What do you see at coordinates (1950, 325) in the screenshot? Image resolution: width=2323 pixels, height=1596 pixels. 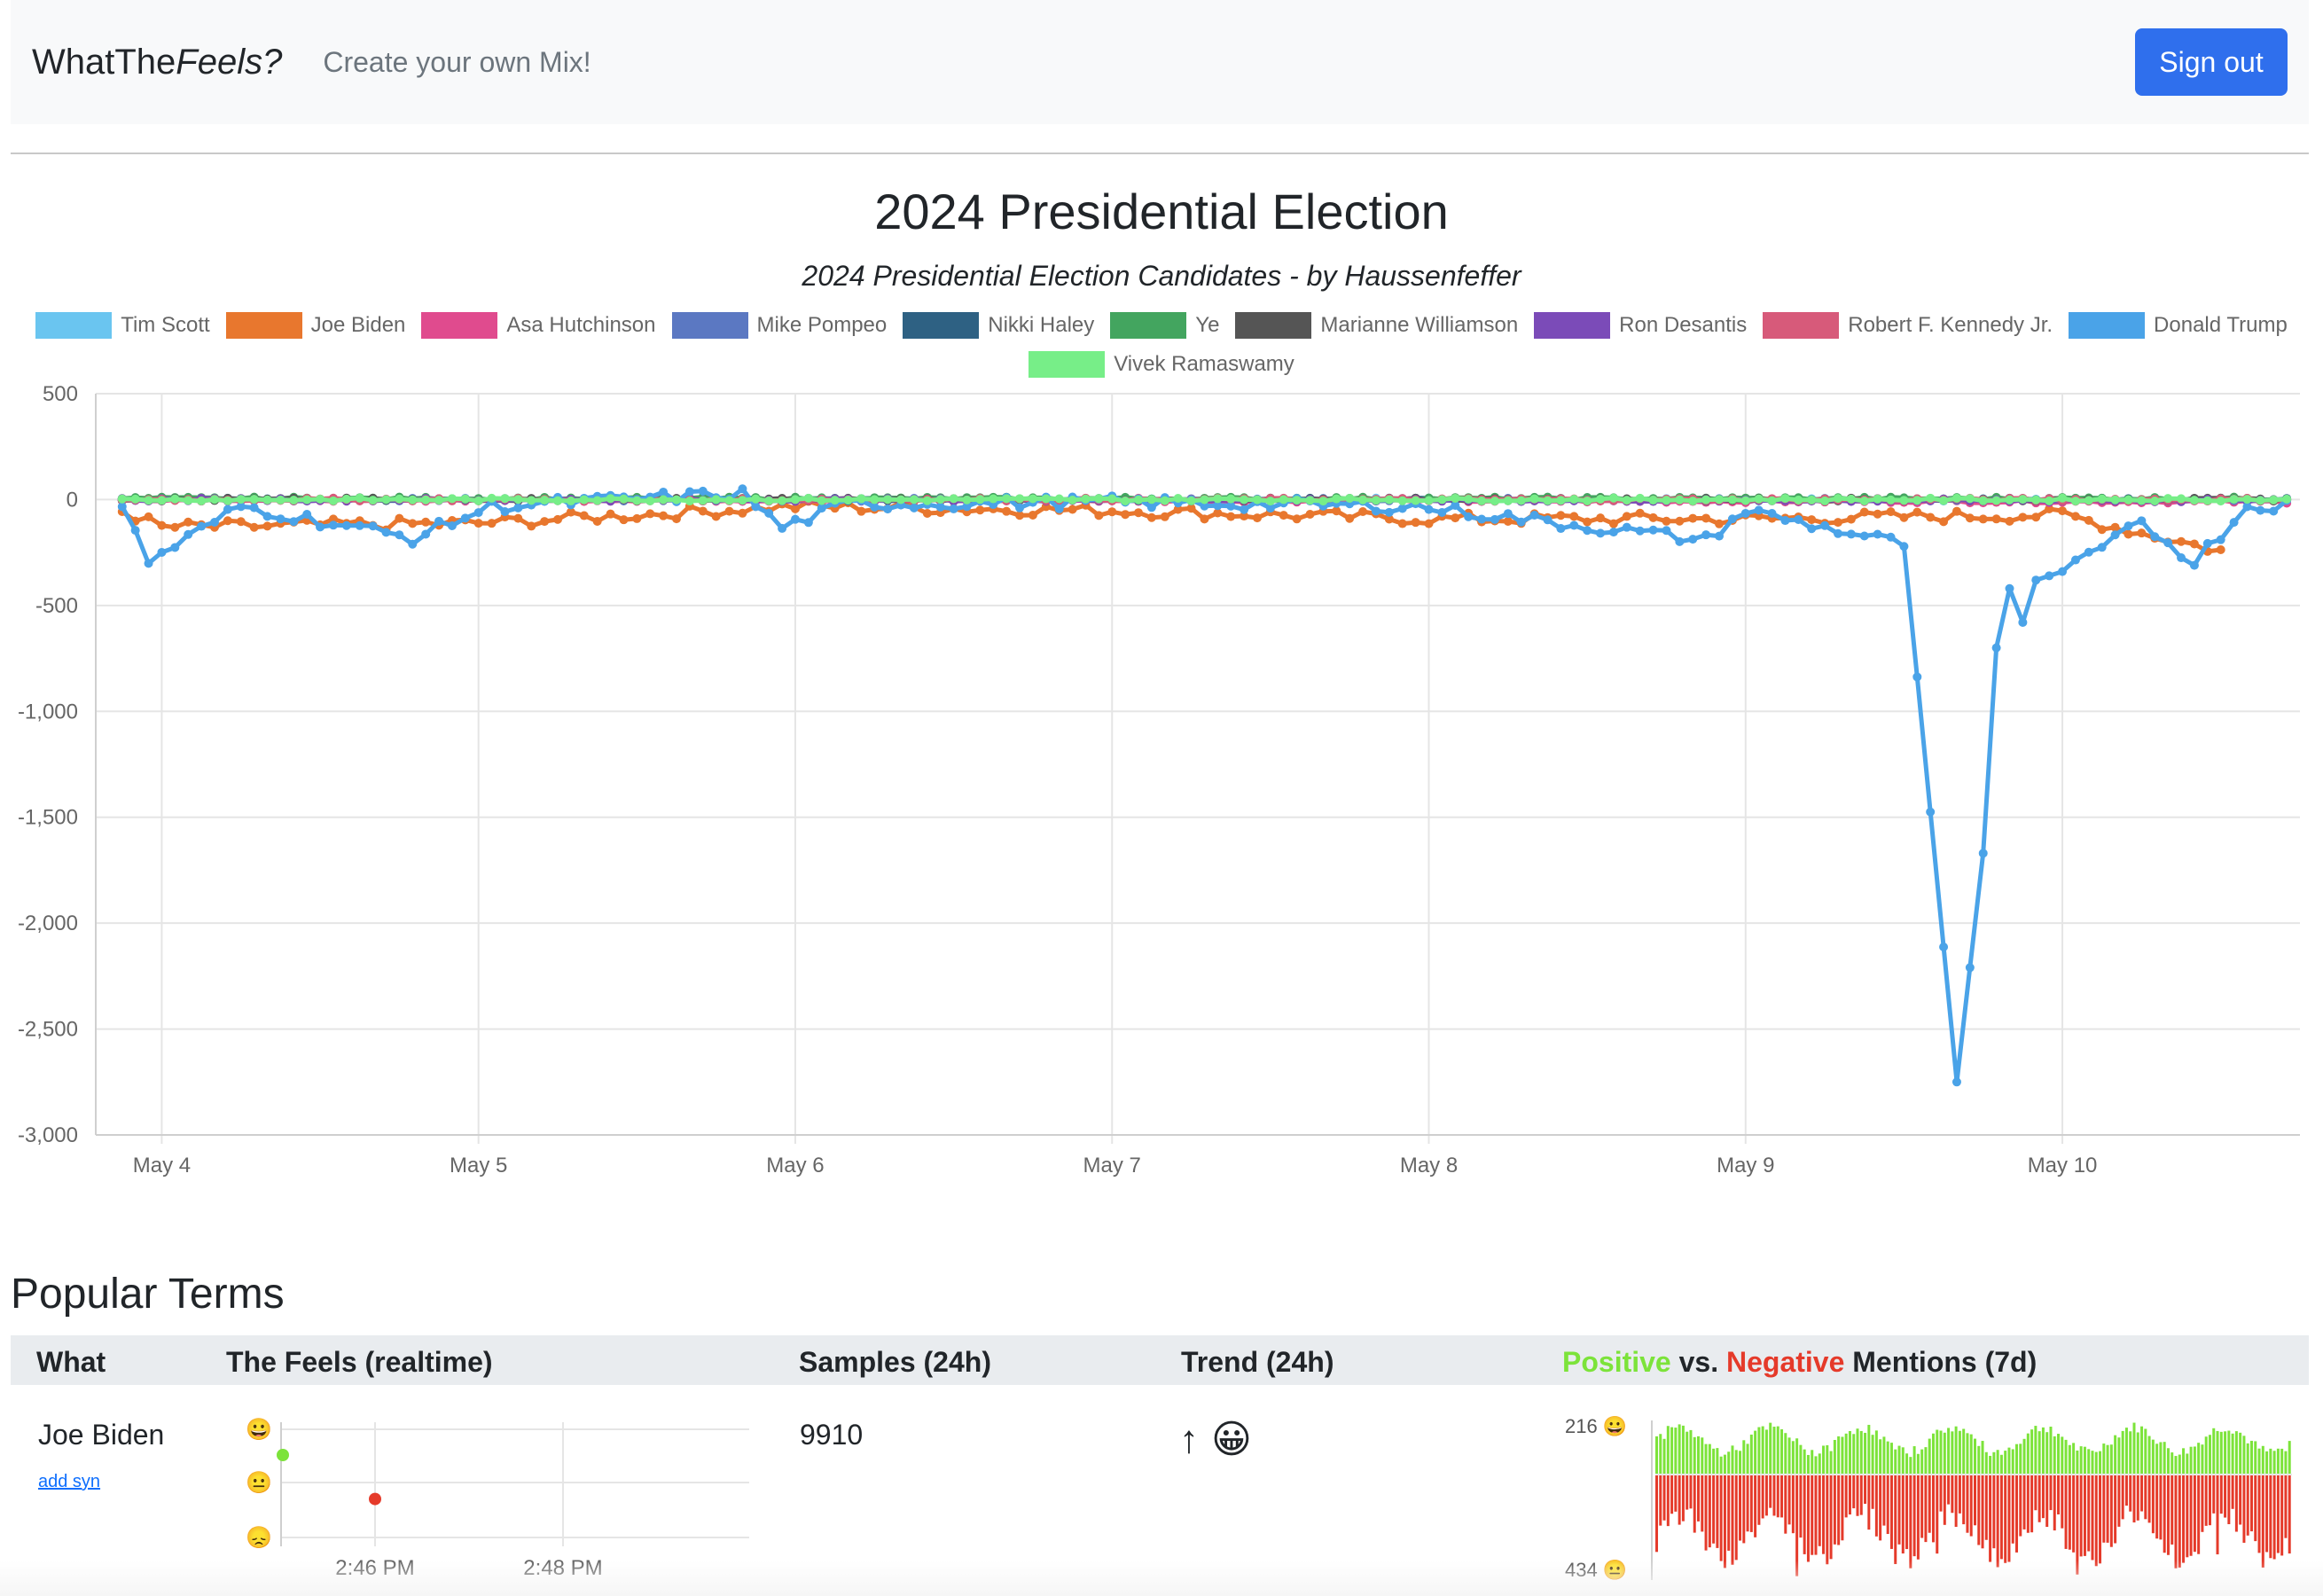 I see `legend-label: Robert F. Kennedy Jr.` at bounding box center [1950, 325].